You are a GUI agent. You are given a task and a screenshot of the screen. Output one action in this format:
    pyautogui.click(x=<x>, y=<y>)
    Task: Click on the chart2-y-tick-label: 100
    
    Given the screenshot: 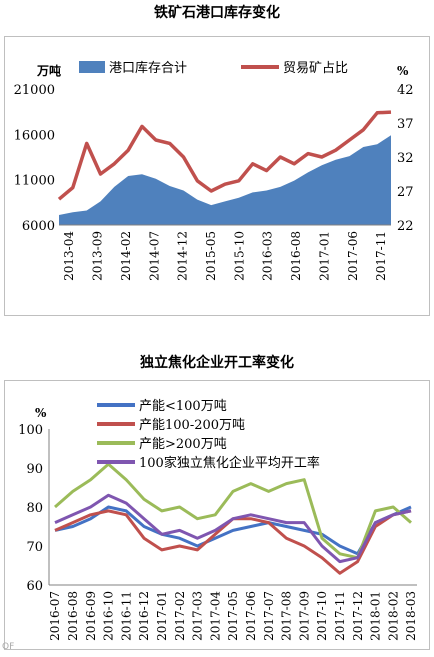 What is the action you would take?
    pyautogui.click(x=30, y=430)
    